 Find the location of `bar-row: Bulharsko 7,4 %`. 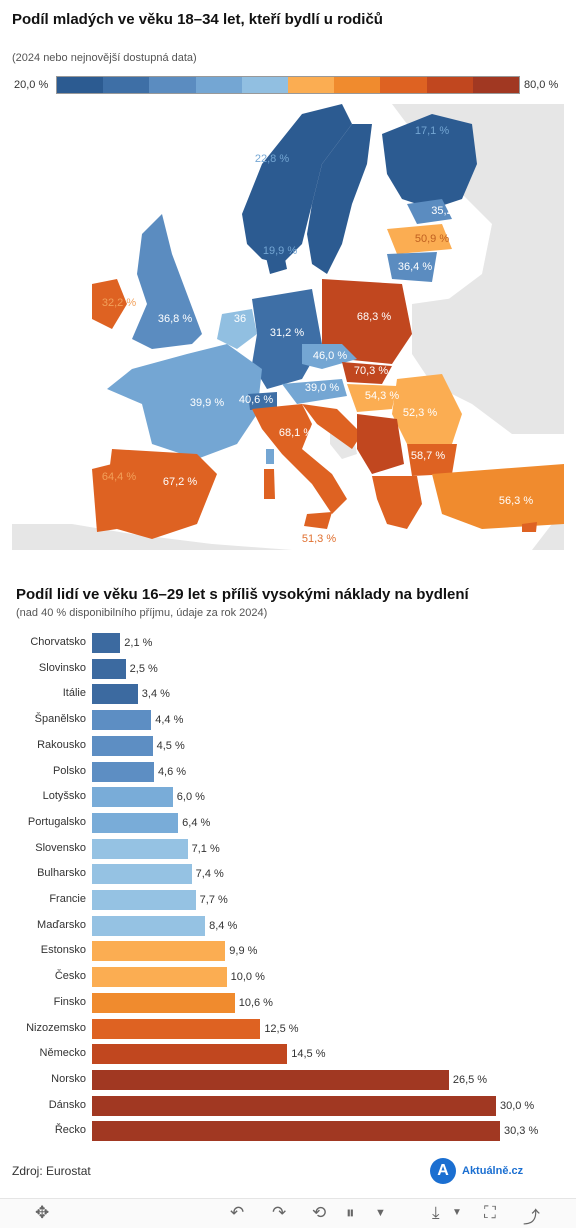

bar-row: Bulharsko 7,4 % is located at coordinates (288, 874).